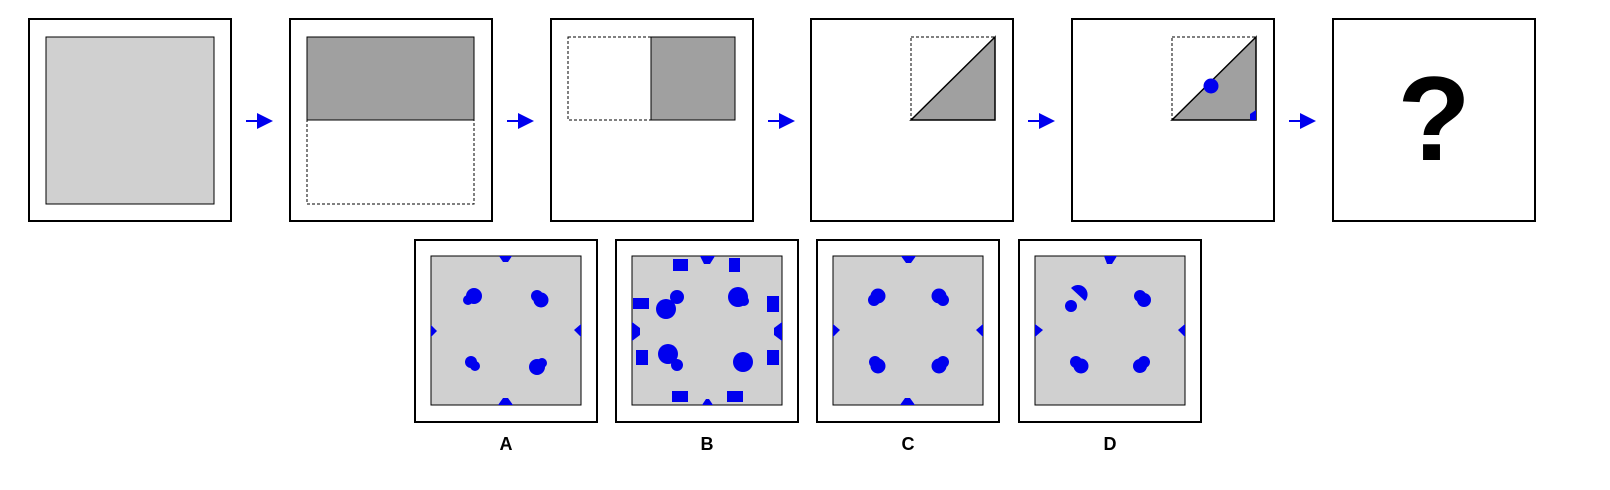 The image size is (1610, 490). What do you see at coordinates (1211, 86) in the screenshot?
I see `punched-hole` at bounding box center [1211, 86].